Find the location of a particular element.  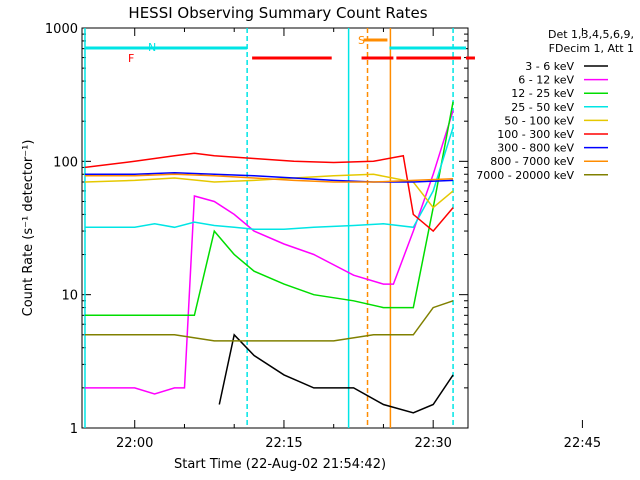

legend-title-line-1: Det 1,3,4,5,6,9, is located at coordinates (591, 34).